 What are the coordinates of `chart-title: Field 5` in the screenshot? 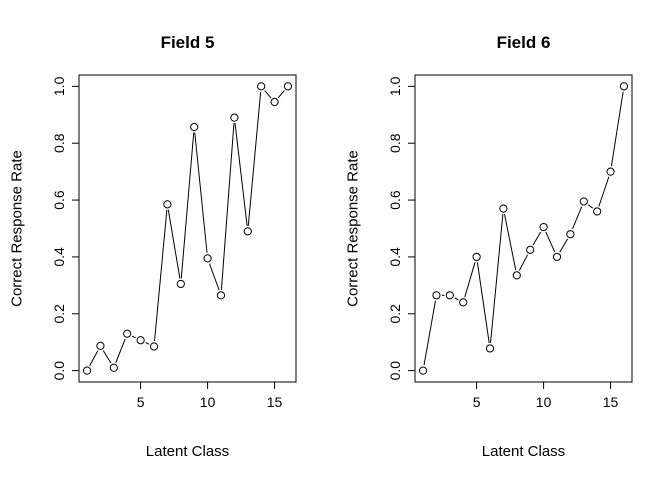 It's located at (188, 42).